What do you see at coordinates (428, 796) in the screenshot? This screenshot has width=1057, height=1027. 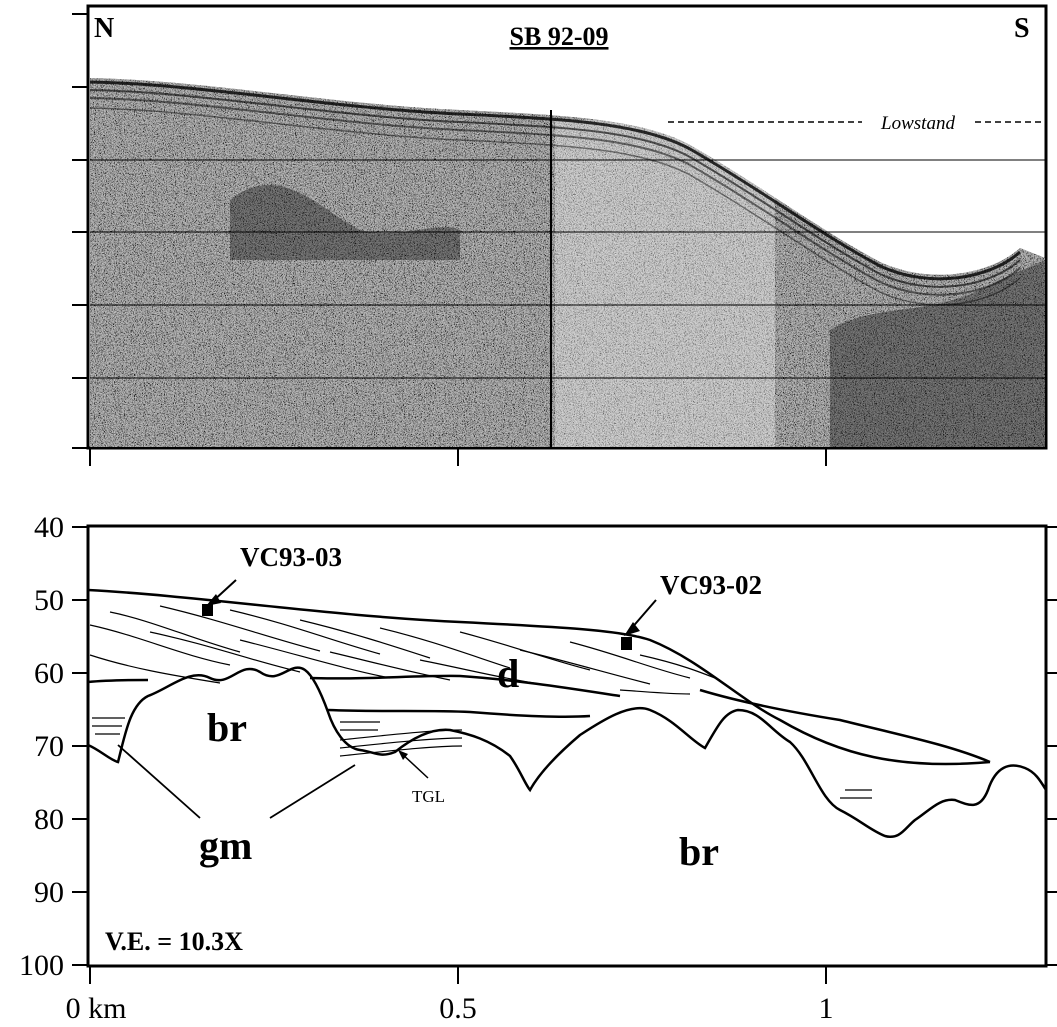 I see `tgl-label: TGL` at bounding box center [428, 796].